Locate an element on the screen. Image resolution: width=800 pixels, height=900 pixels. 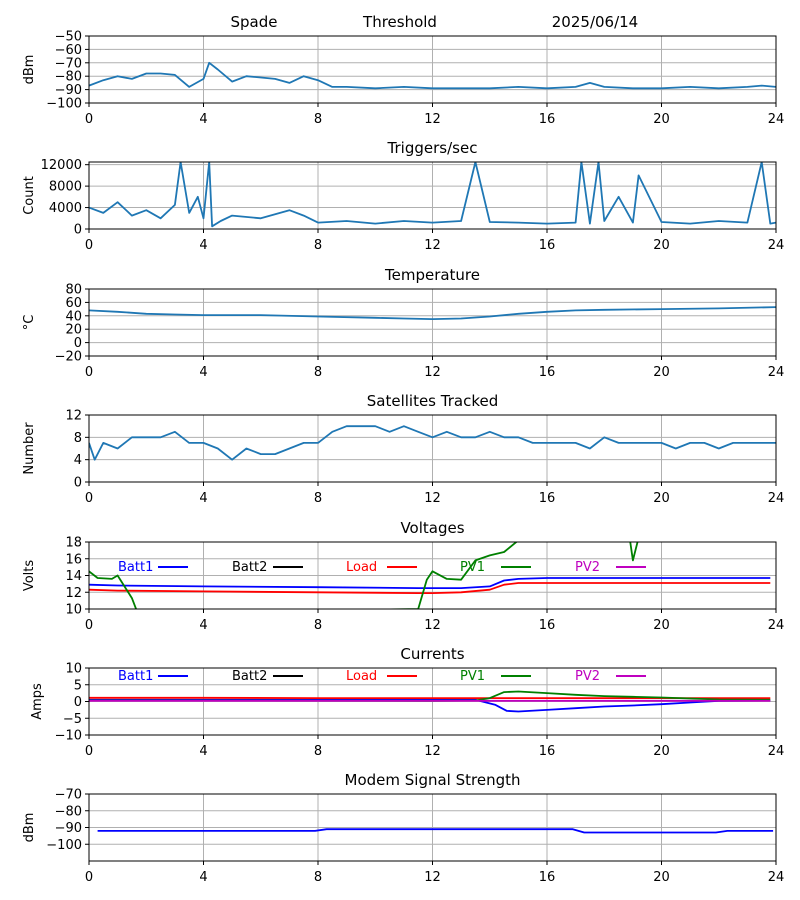
y-tick-label: 4 is located at coordinates (78, 460).